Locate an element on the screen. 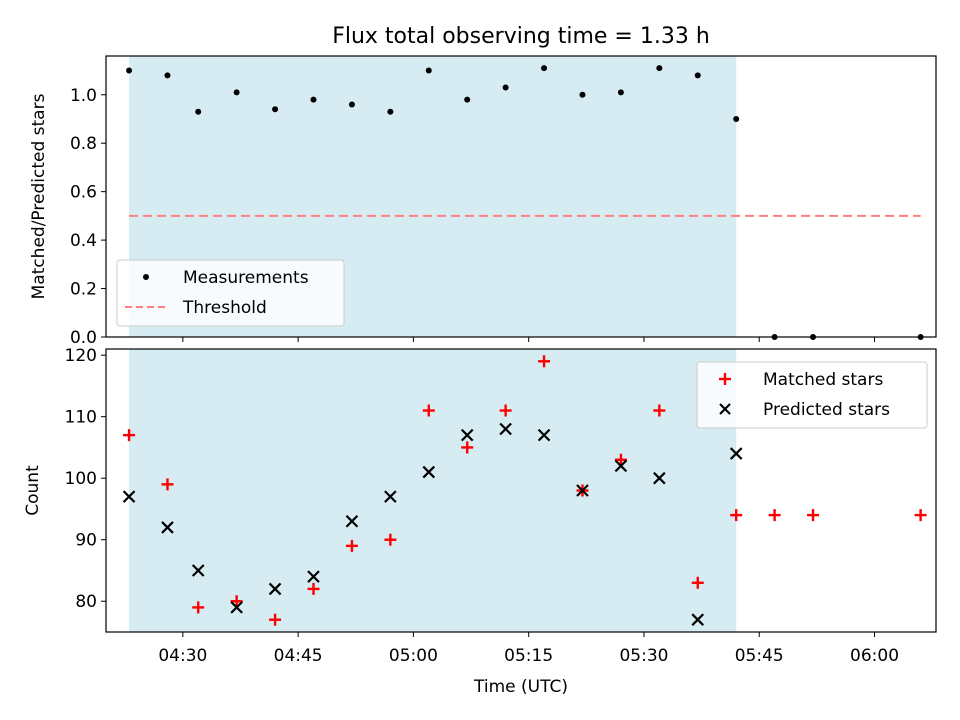 This screenshot has width=960, height=720. legend-label-measurements: Measurements is located at coordinates (246, 278).